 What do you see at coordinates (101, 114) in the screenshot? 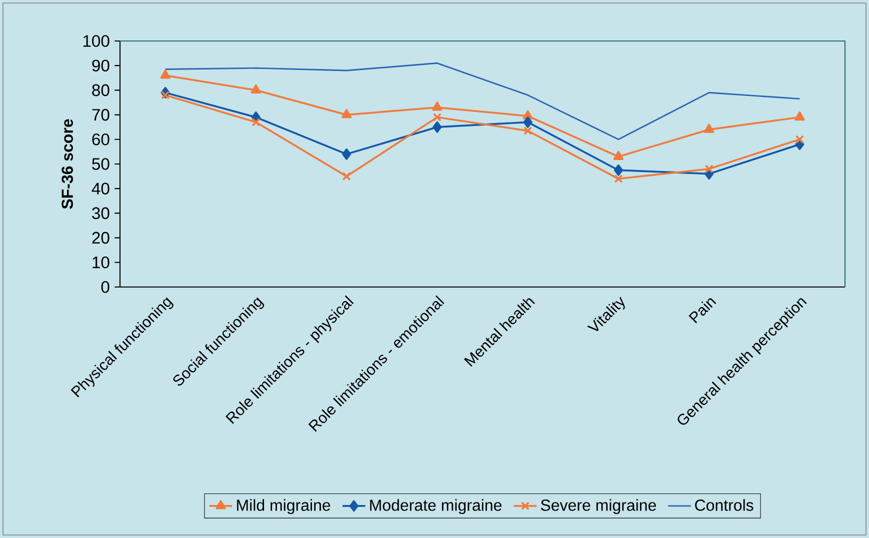
I see `y-tick-label: 70` at bounding box center [101, 114].